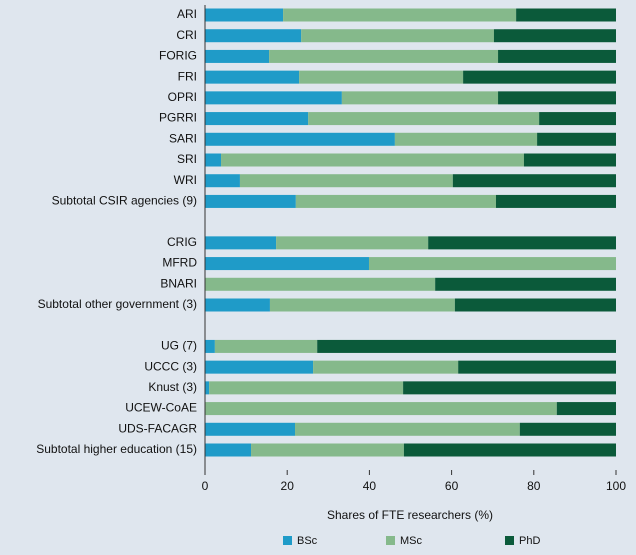  I want to click on legend-label: BSc, so click(307, 541).